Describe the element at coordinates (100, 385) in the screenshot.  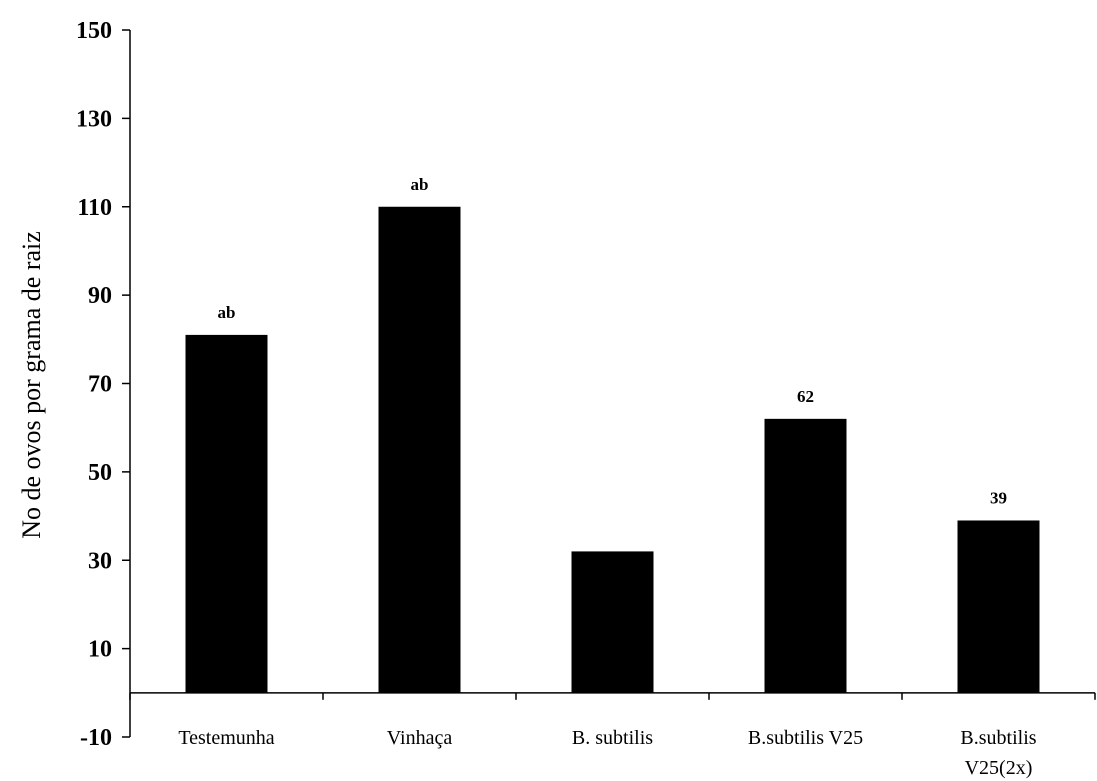
I see `y-tick-label: 70` at that location.